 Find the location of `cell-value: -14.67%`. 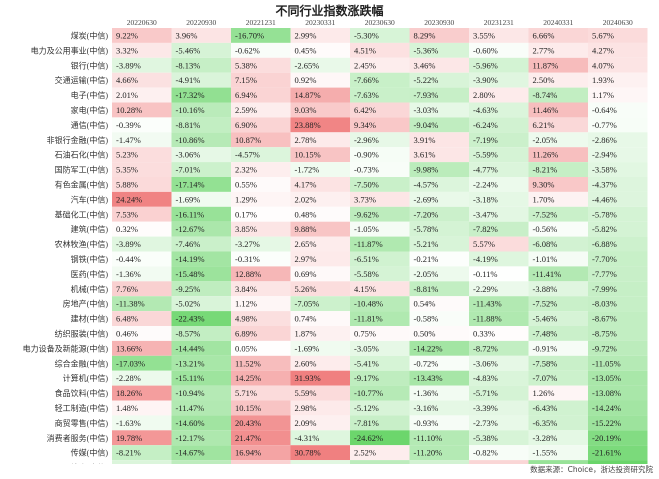

cell-value: -14.67% is located at coordinates (190, 453).